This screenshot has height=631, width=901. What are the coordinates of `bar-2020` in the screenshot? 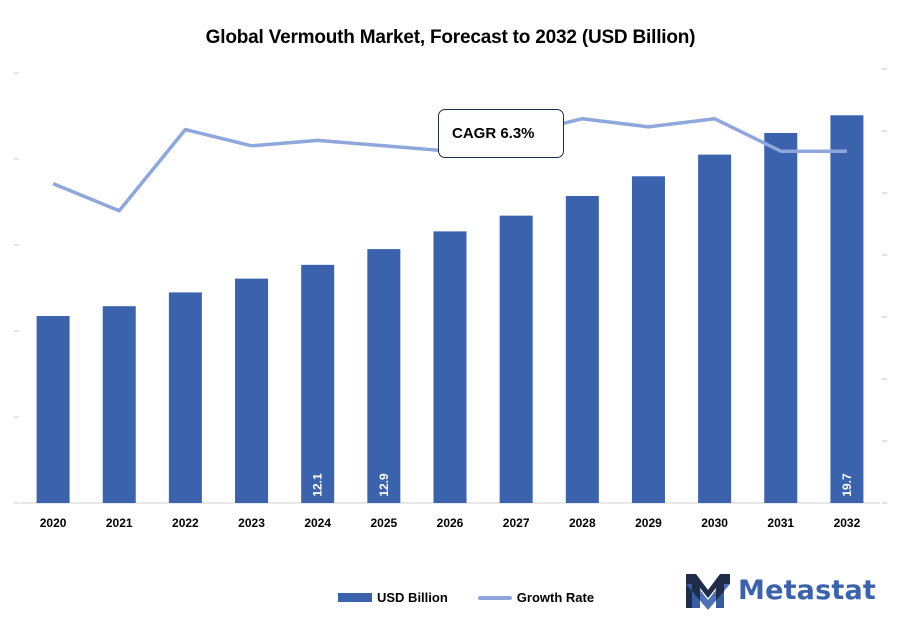 It's located at (53, 409).